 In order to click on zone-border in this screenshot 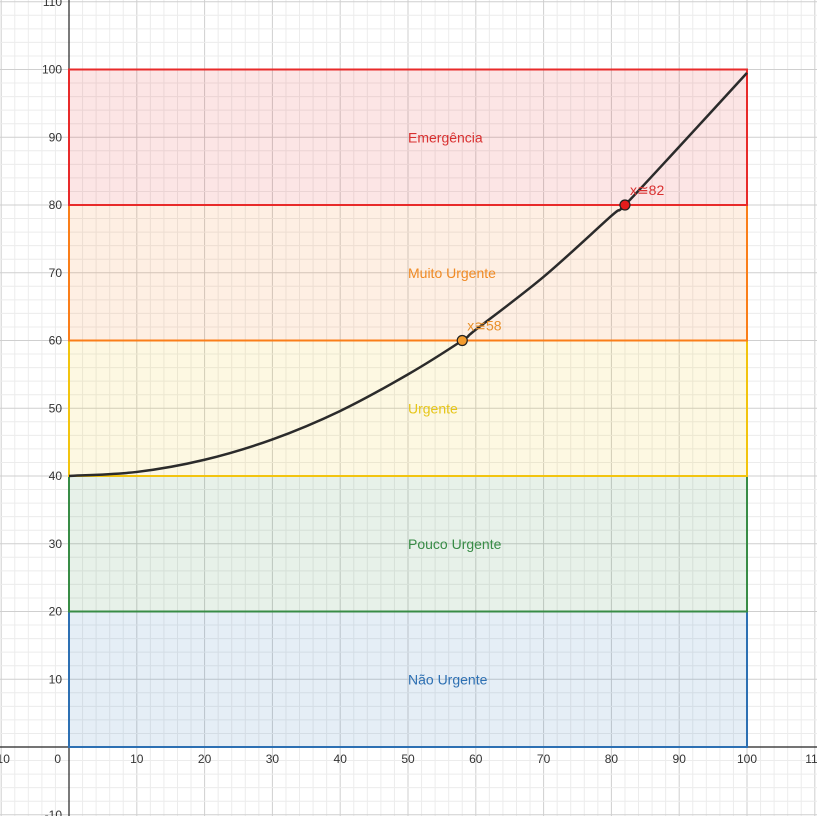, I will do `click(408, 137)`.